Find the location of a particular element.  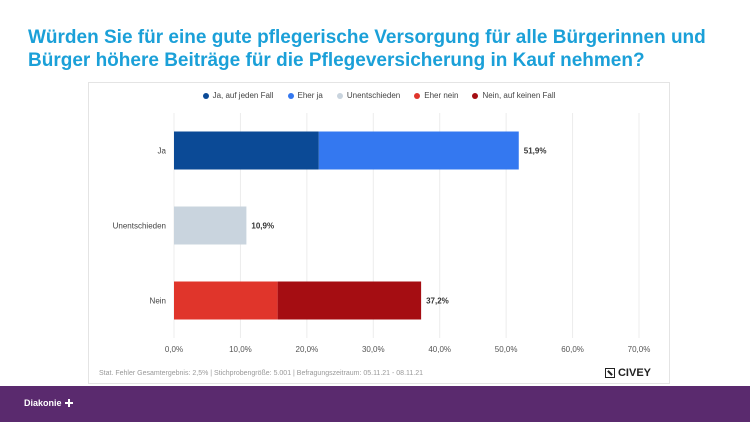

civey-logo: CIVEY is located at coordinates (627, 373).